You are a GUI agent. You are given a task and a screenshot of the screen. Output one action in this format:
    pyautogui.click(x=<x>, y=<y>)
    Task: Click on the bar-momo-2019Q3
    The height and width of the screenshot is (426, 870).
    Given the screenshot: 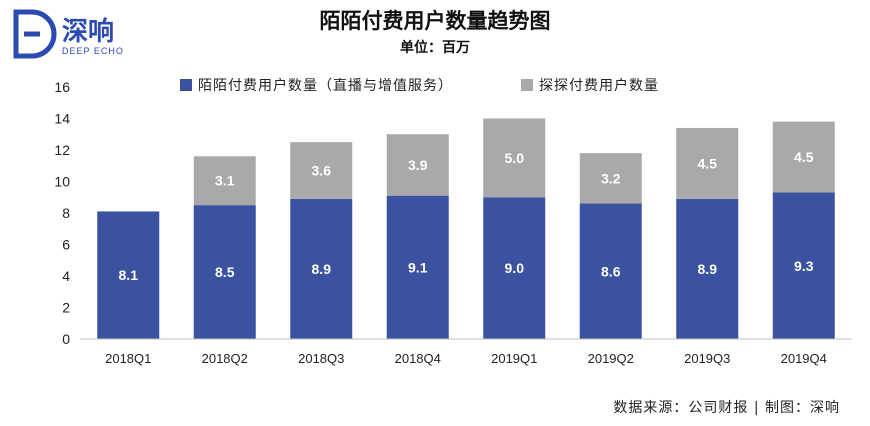 What is the action you would take?
    pyautogui.click(x=707, y=268)
    